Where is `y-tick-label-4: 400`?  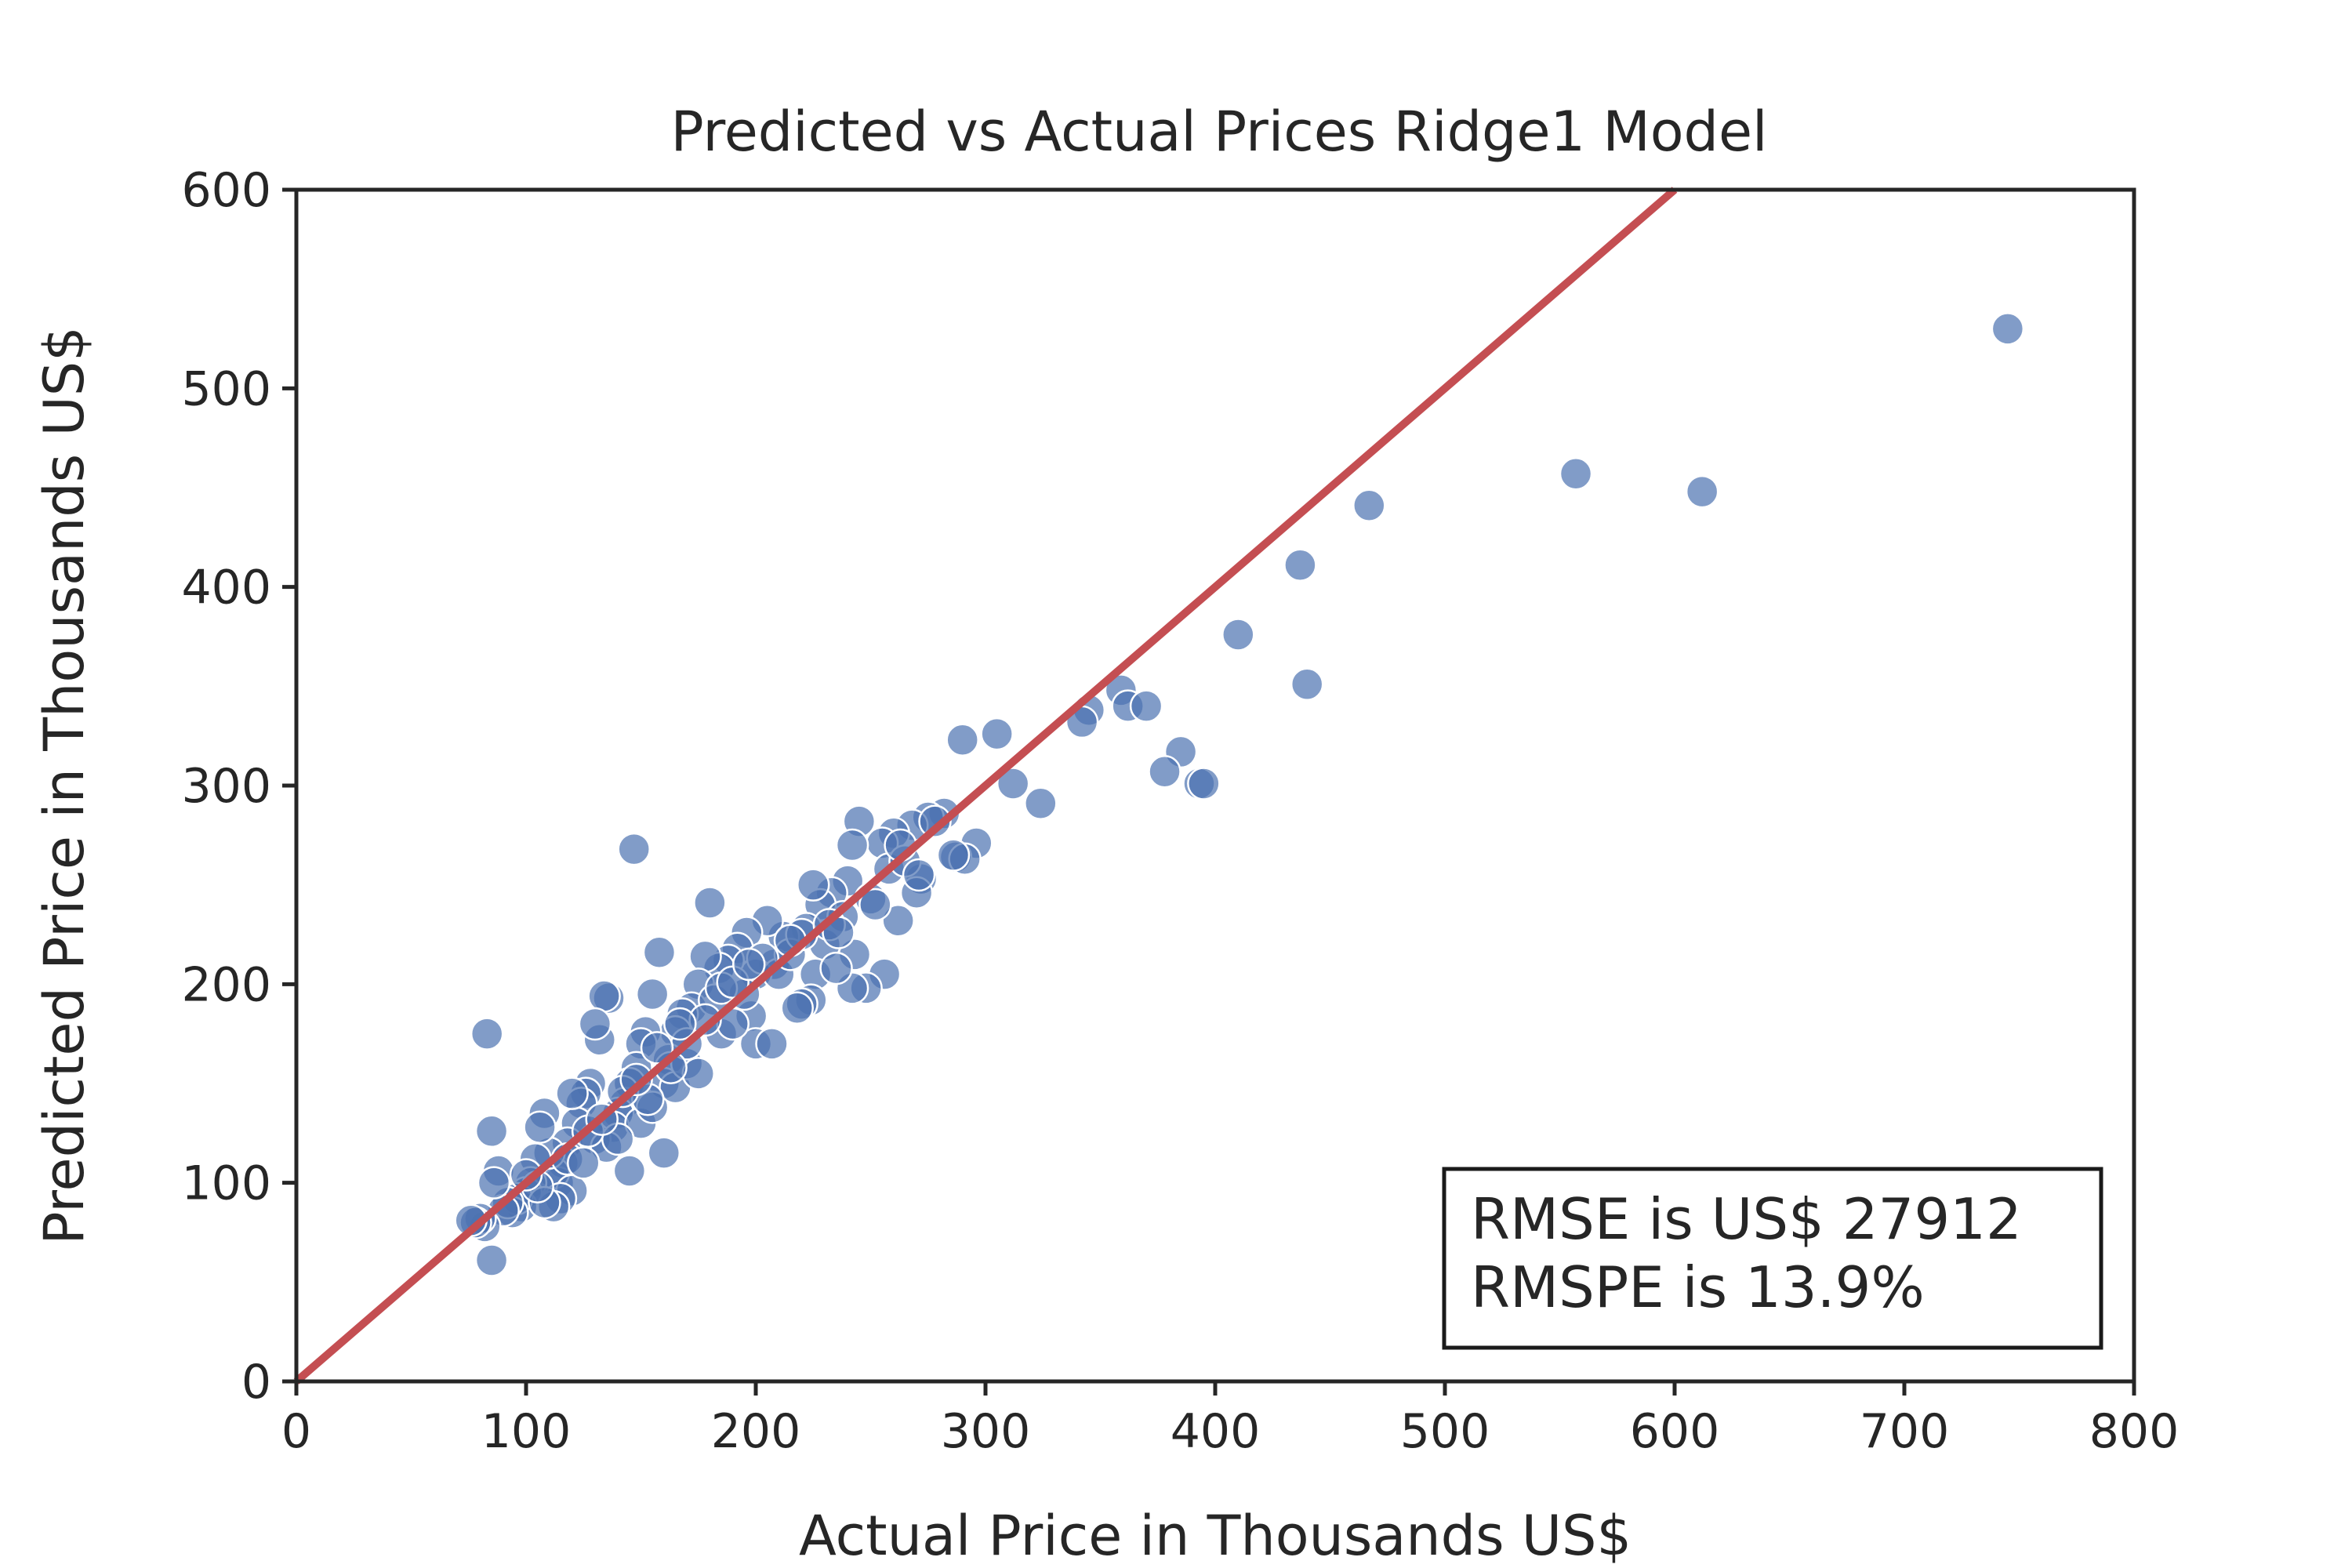 y-tick-label-4: 400 is located at coordinates (226, 588).